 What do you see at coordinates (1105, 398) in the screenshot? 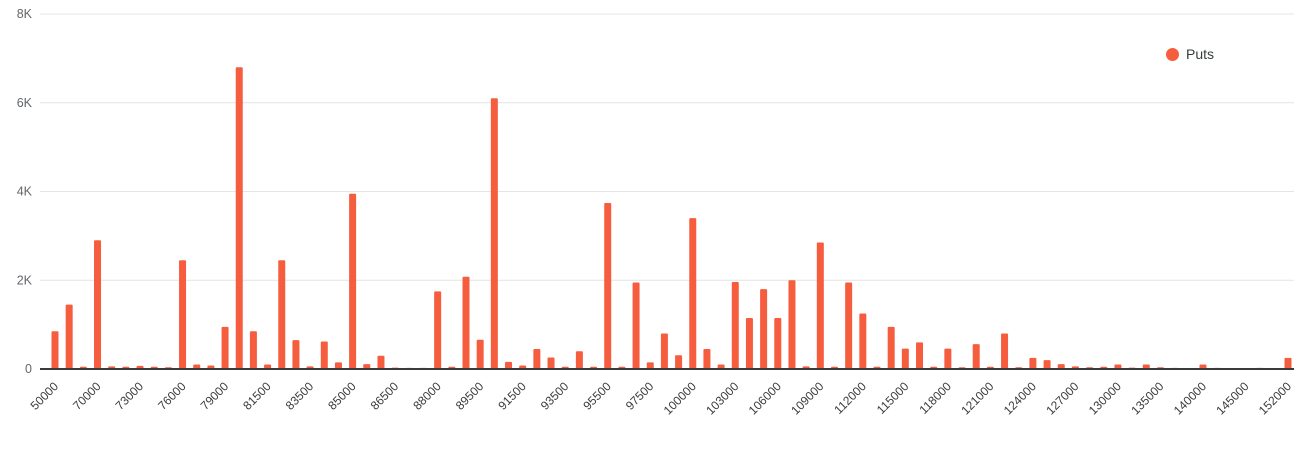
I see `x-axis-tick-label: 130000` at bounding box center [1105, 398].